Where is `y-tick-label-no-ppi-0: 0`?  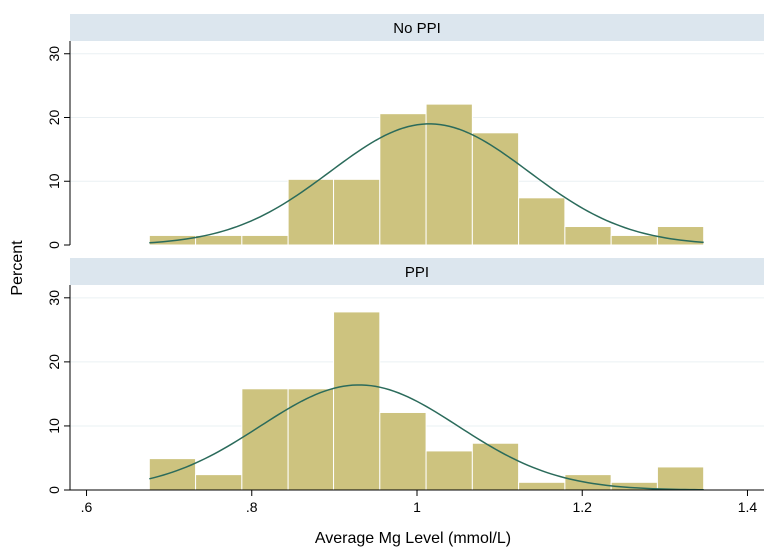 y-tick-label-no-ppi-0: 0 is located at coordinates (54, 245).